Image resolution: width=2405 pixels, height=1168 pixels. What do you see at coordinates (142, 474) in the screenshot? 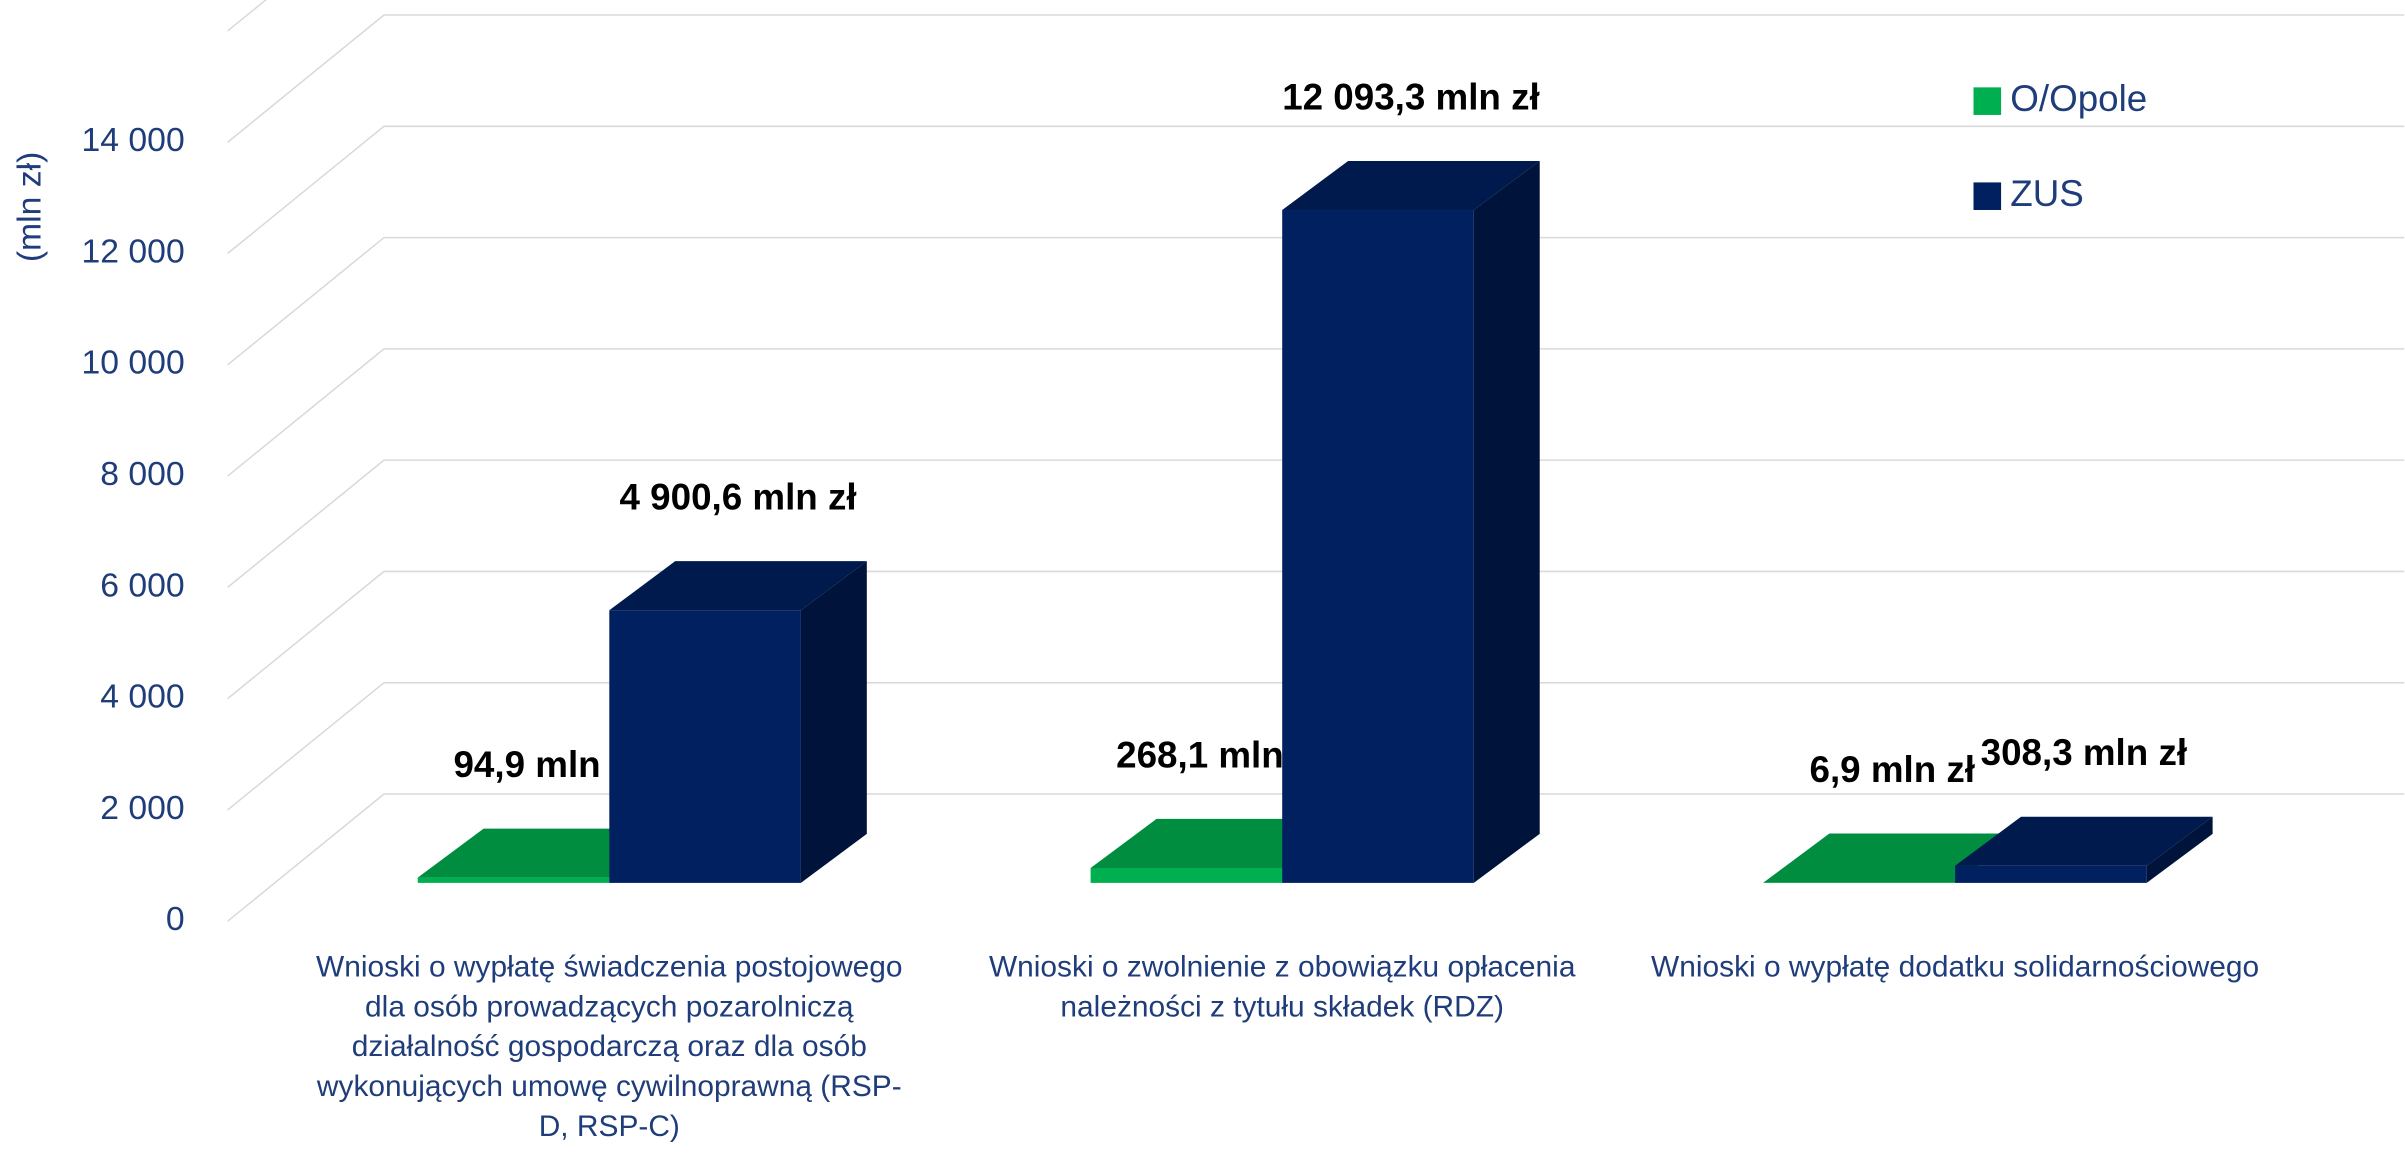
I see `y-tick-label: 8 000` at bounding box center [142, 474].